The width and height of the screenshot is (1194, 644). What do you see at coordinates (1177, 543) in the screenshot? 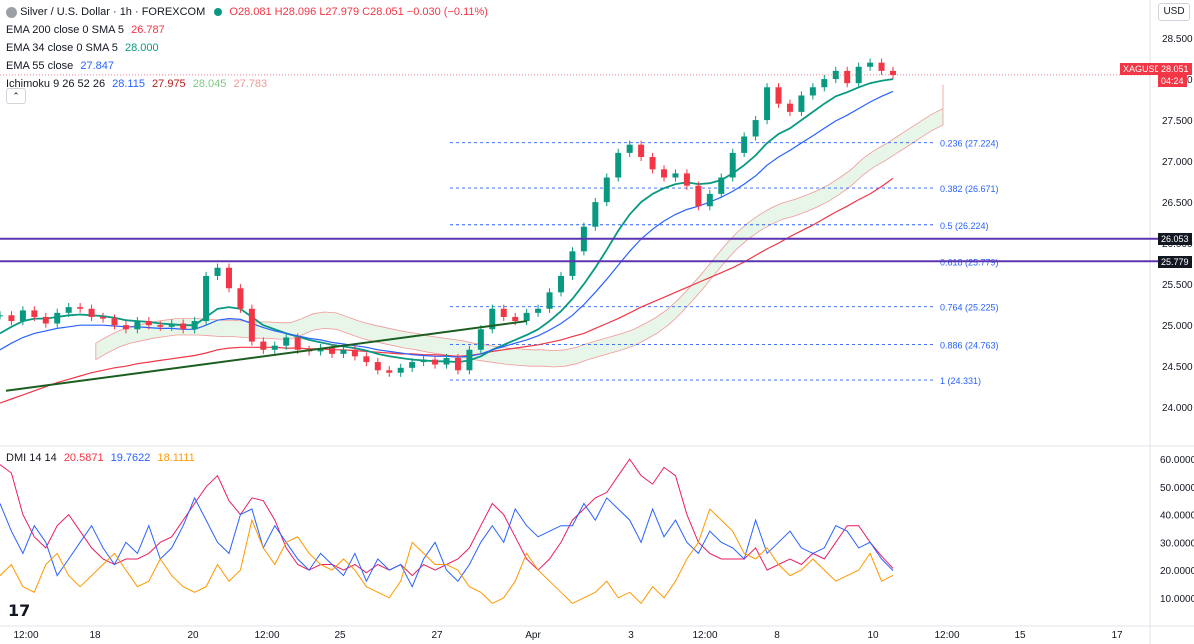
I see `dmi-tick-label: 30.0000` at bounding box center [1177, 543].